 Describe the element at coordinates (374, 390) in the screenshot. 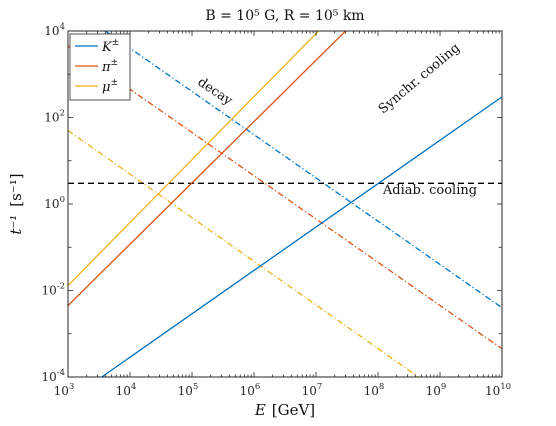

I see `x-tick-label-5: 10⁸` at that location.